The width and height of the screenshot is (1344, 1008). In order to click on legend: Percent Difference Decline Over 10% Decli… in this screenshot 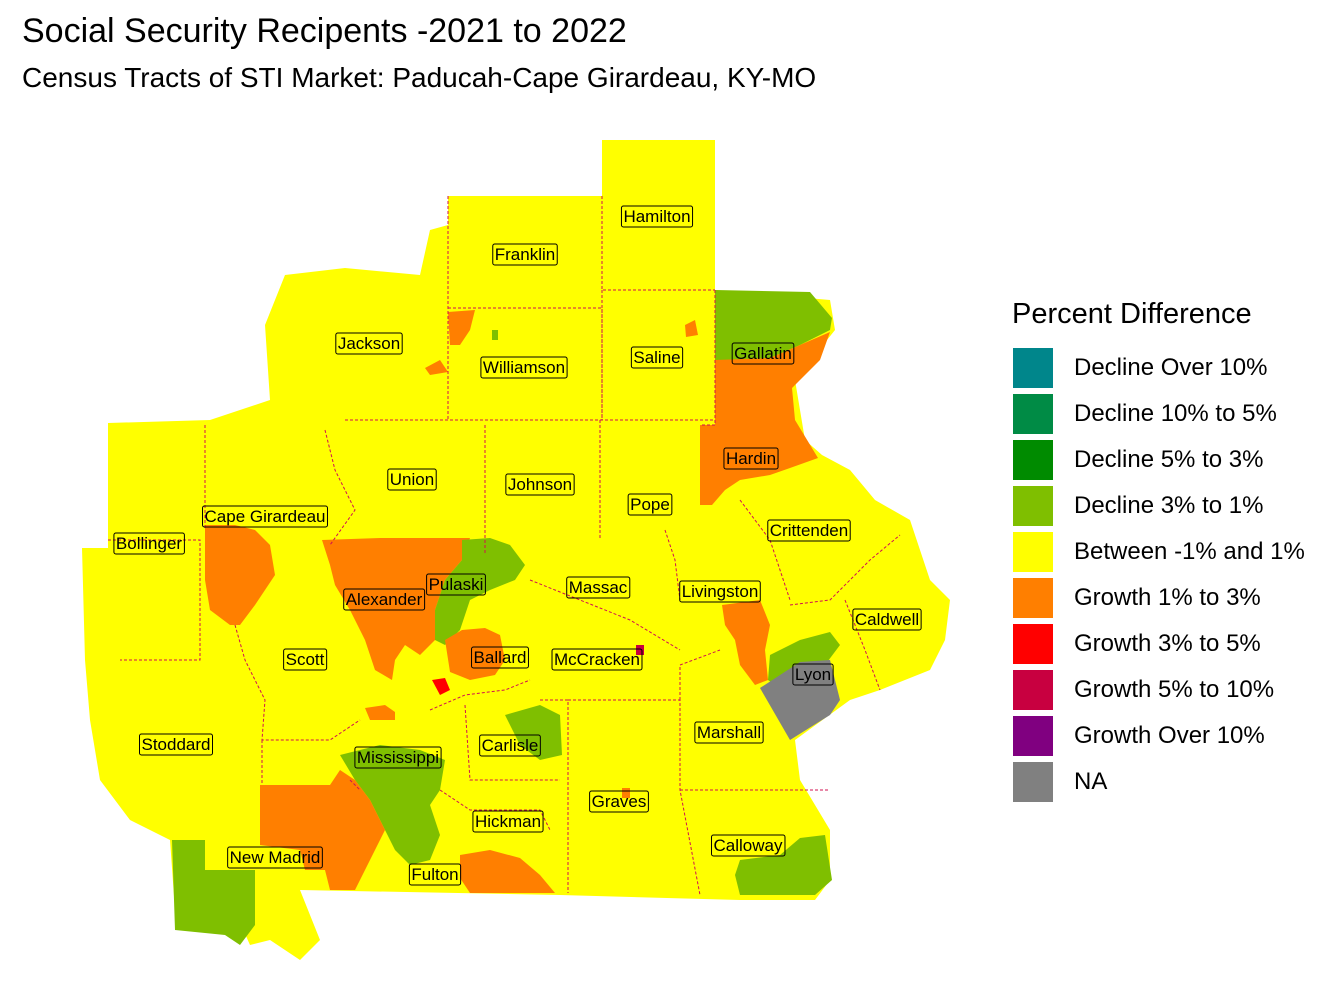, I will do `click(1158, 551)`.